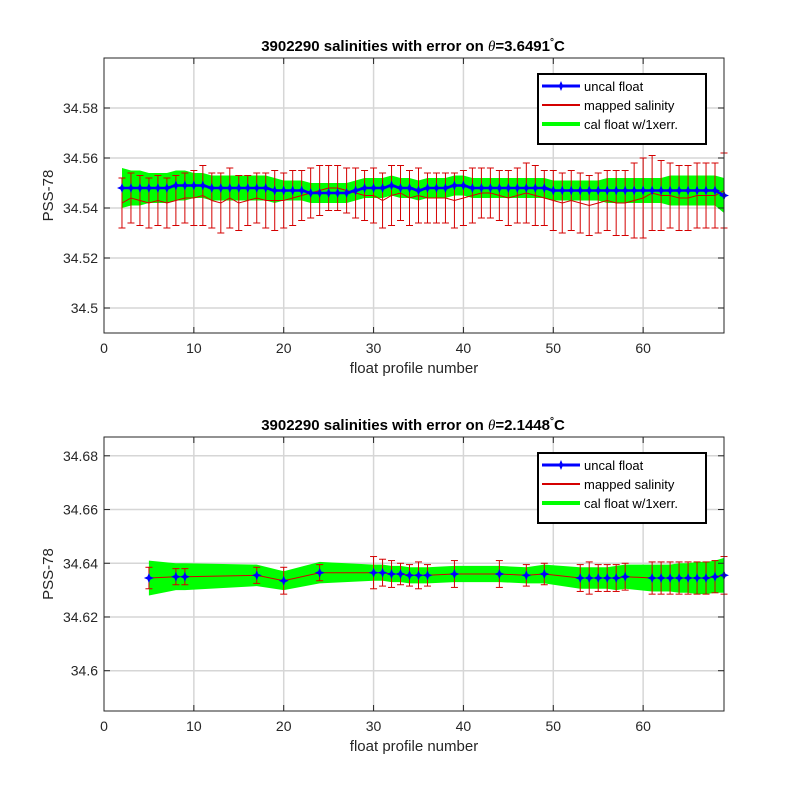 This screenshot has width=800, height=800. What do you see at coordinates (423, 197) in the screenshot?
I see `mapped-salinity-line` at bounding box center [423, 197].